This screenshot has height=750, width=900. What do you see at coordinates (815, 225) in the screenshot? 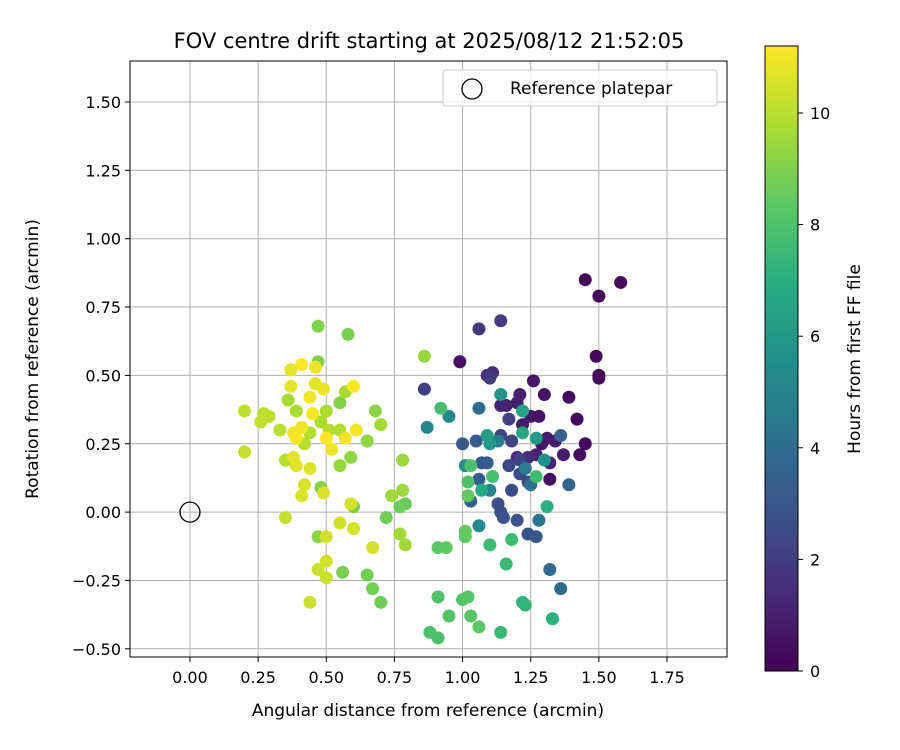
I see `colorbar-tick-label: 8` at bounding box center [815, 225].